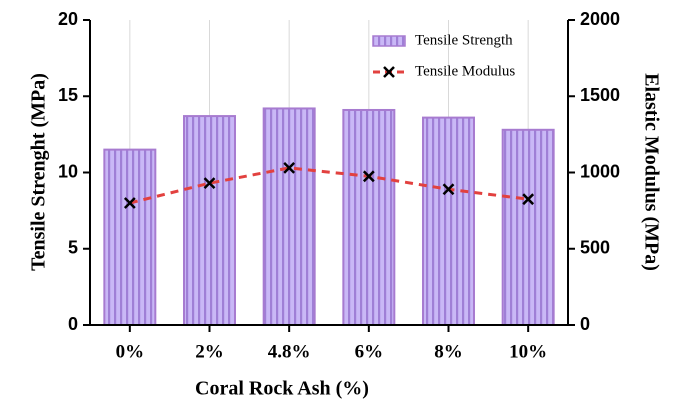 The width and height of the screenshot is (686, 413). Describe the element at coordinates (600, 171) in the screenshot. I see `y2-tick-label: 1000` at that location.